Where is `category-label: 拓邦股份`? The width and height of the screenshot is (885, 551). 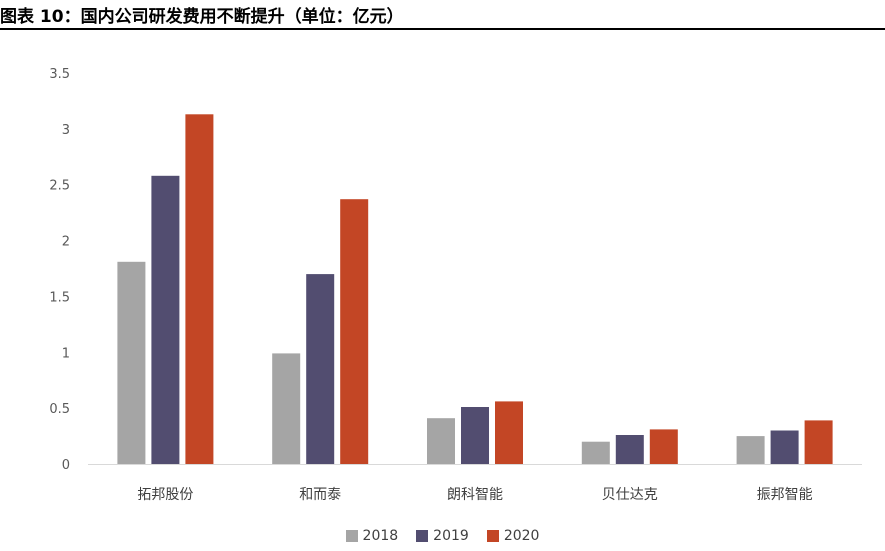
category-label: 拓邦股份 is located at coordinates (165, 495).